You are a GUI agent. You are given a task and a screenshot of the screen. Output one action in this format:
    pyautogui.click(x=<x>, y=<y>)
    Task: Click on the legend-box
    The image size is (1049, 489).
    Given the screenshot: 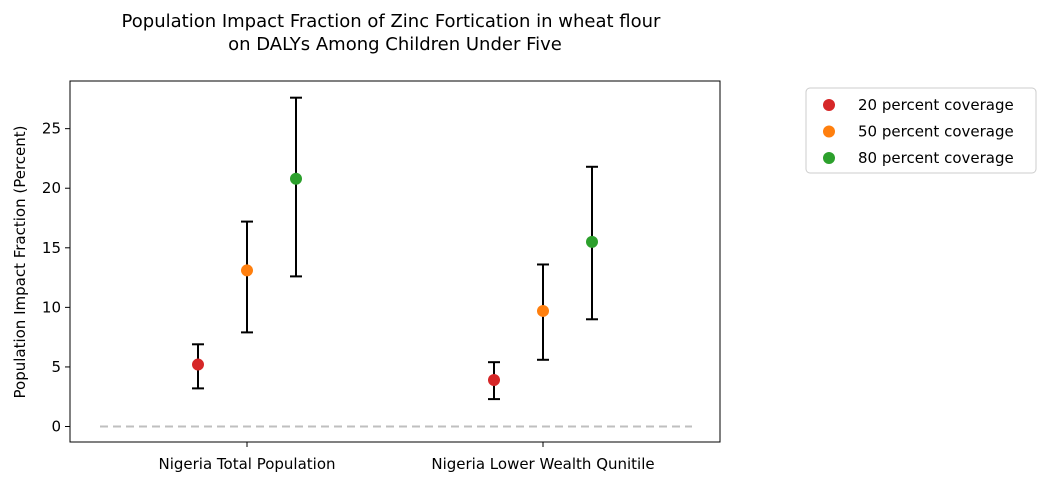 What is the action you would take?
    pyautogui.click(x=921, y=130)
    